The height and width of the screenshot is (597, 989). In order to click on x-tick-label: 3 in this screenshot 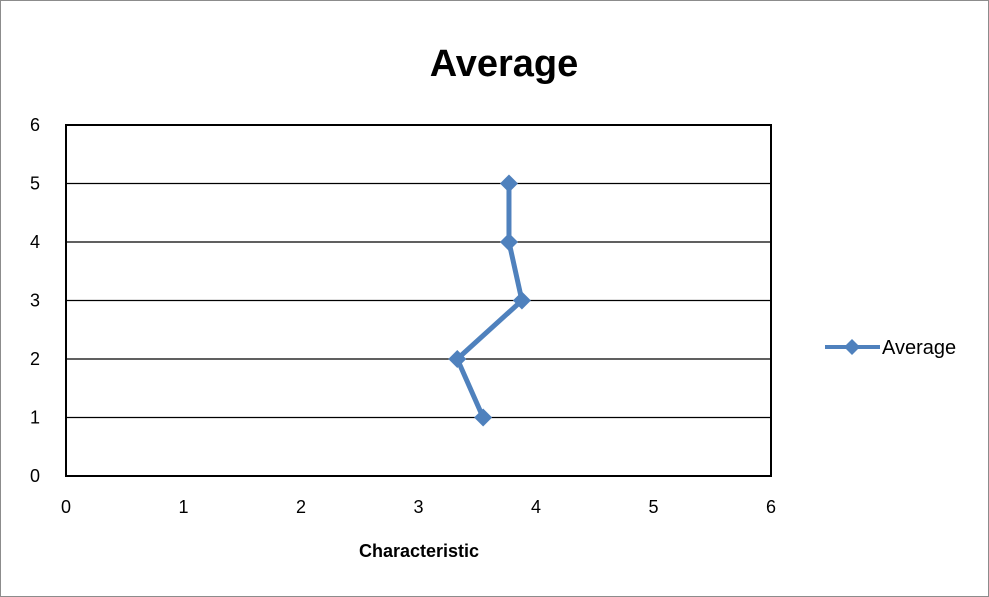, I will do `click(418, 507)`.